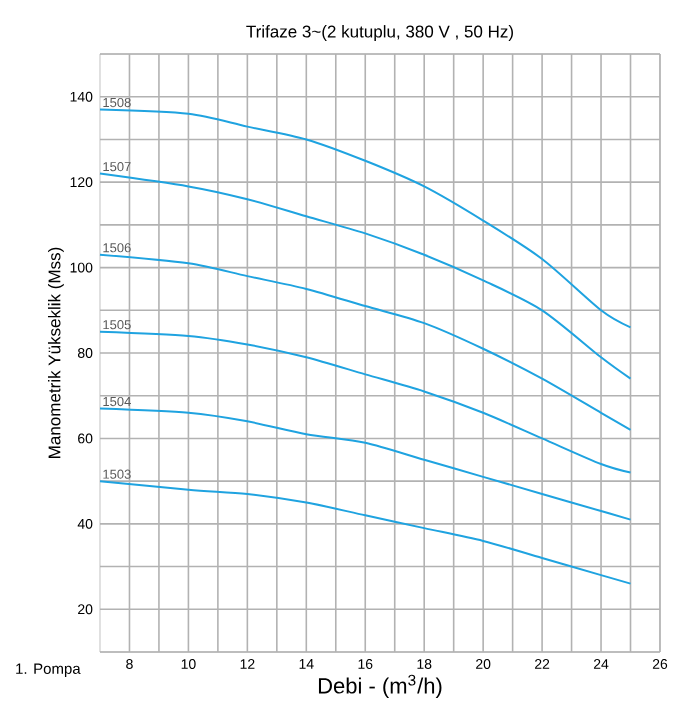 Image resolution: width=688 pixels, height=720 pixels. Describe the element at coordinates (55, 352) in the screenshot. I see `y-axis-title: Manometrik Yükseklik (Mss)` at that location.